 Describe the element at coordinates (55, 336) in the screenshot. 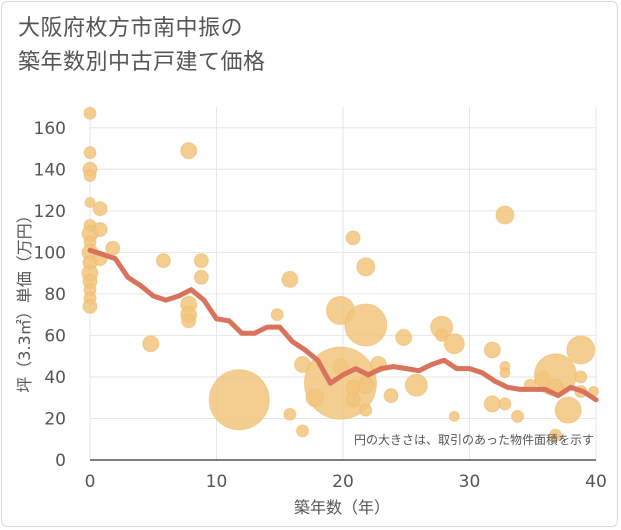

I see `y-tick-label: 60` at that location.